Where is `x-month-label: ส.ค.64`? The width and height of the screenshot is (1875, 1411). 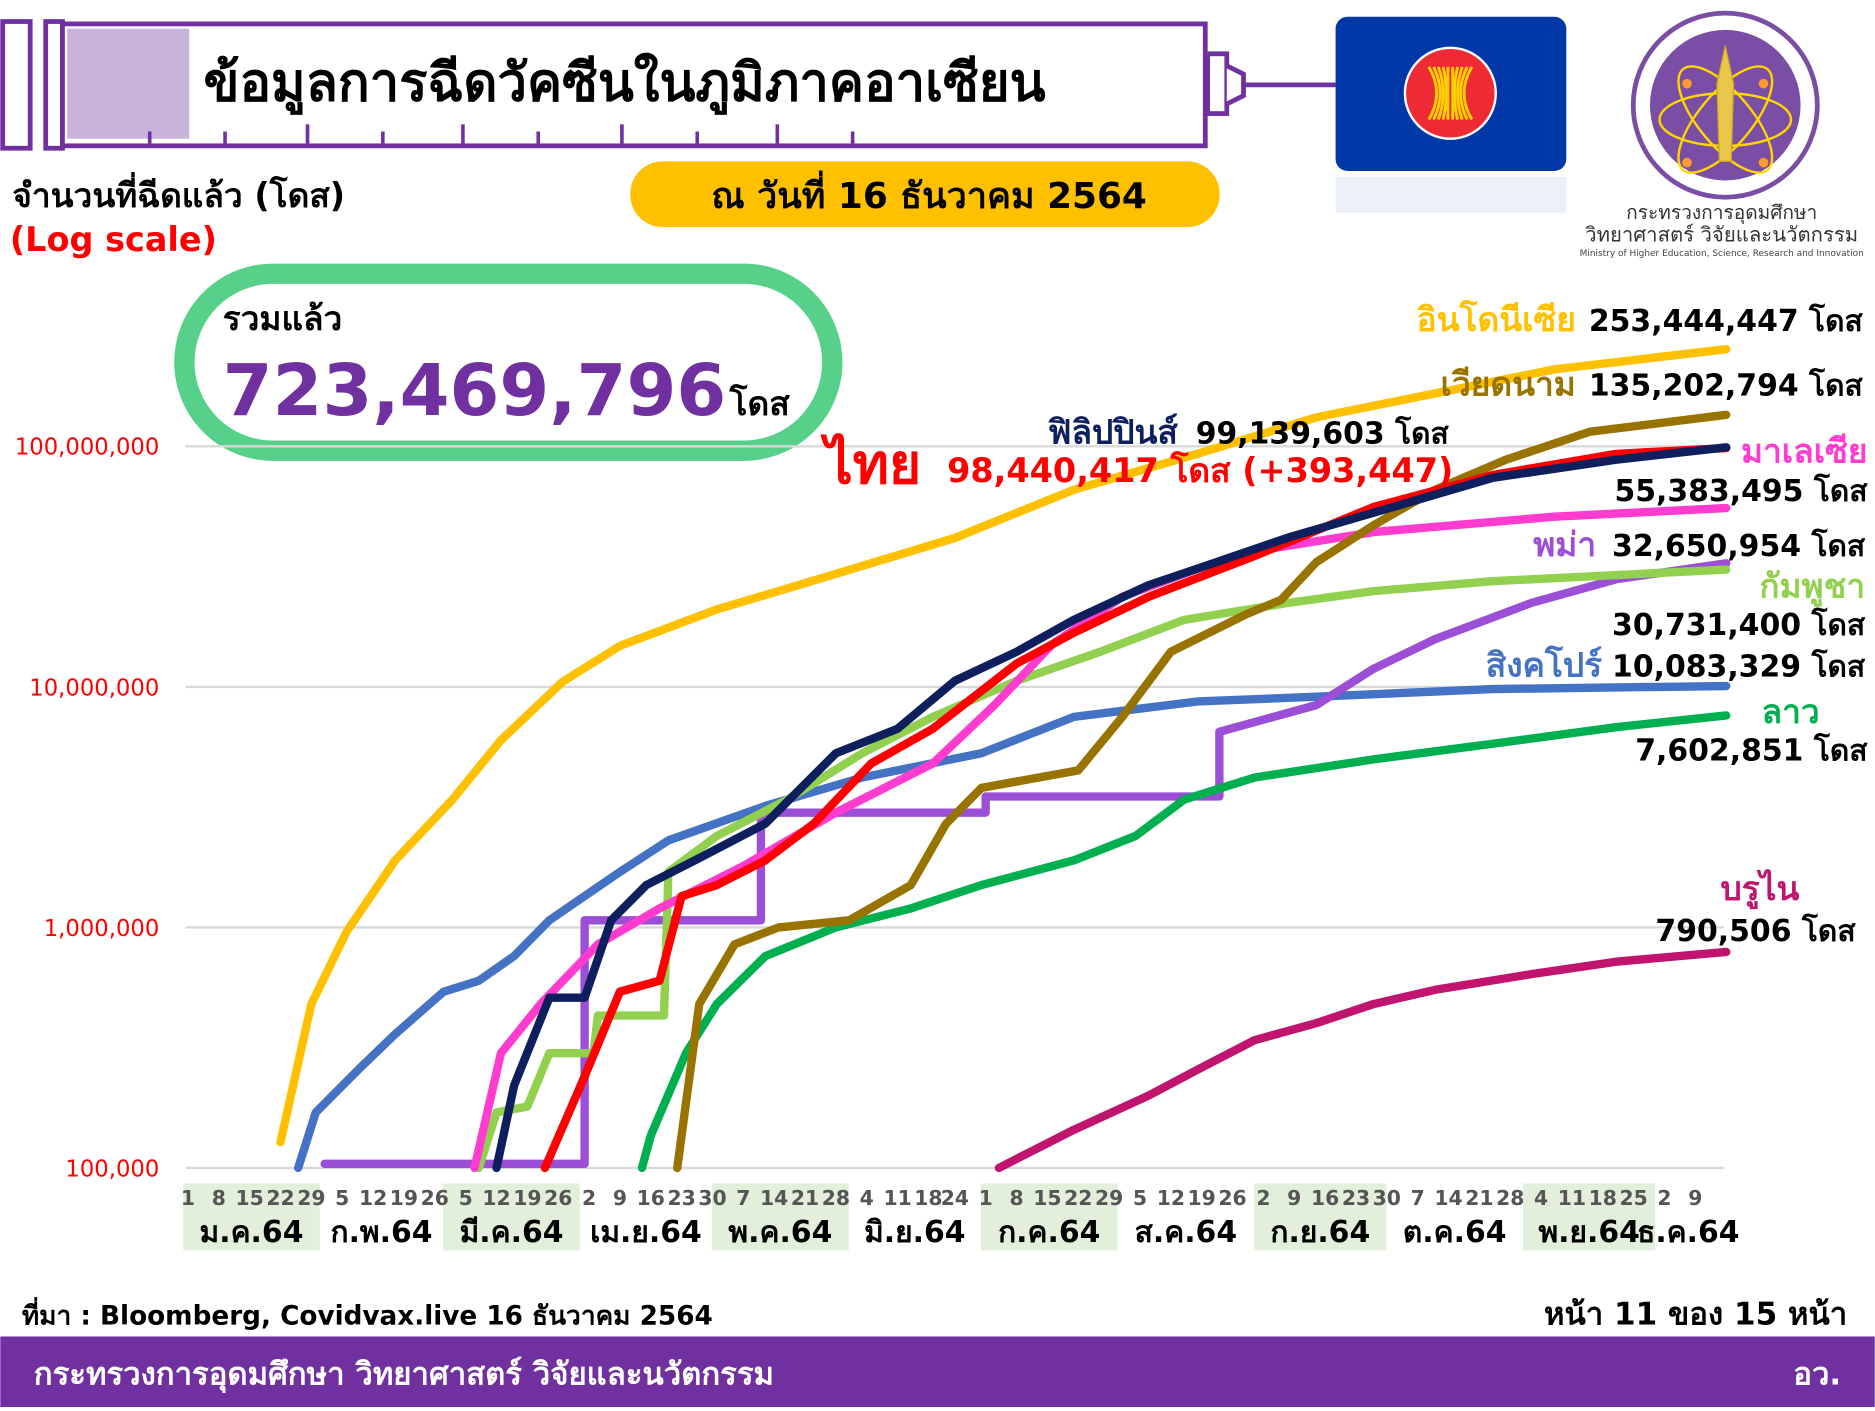 x-month-label: ส.ค.64 is located at coordinates (1186, 1232).